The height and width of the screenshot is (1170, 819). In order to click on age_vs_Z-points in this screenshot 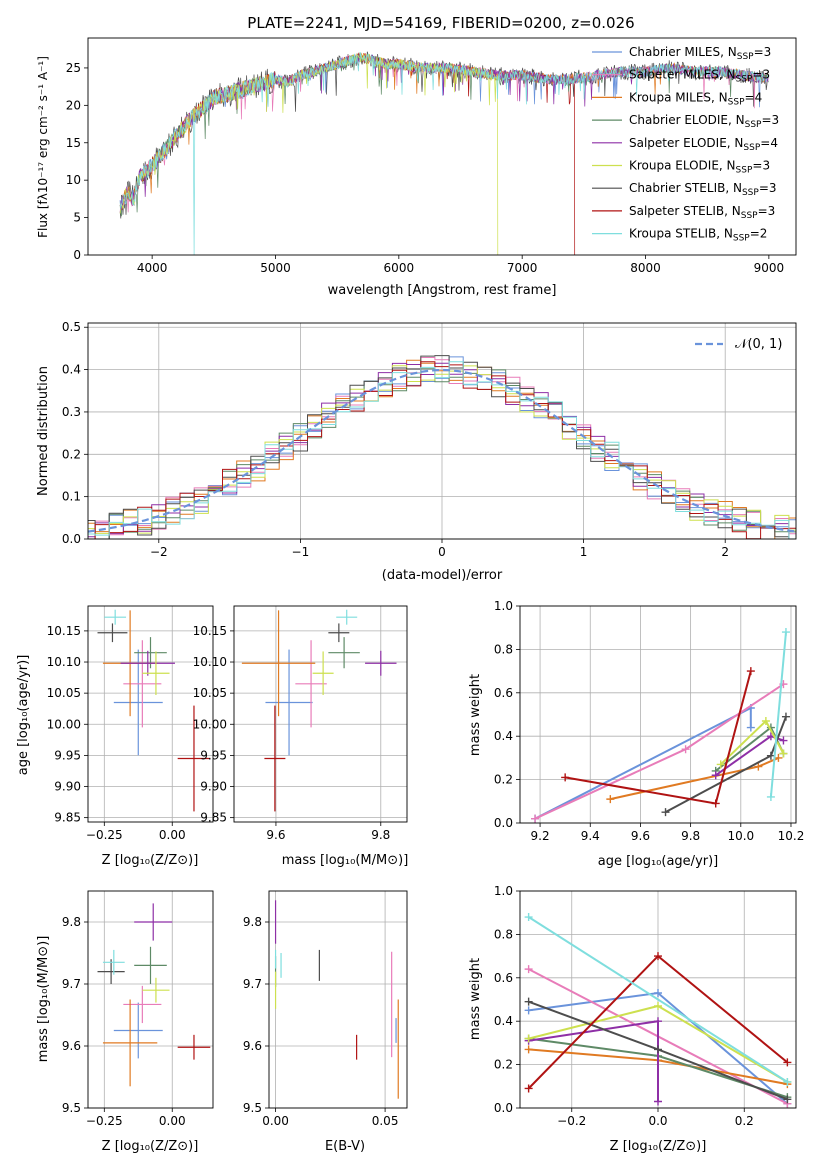, I will do `click(154, 710)`.